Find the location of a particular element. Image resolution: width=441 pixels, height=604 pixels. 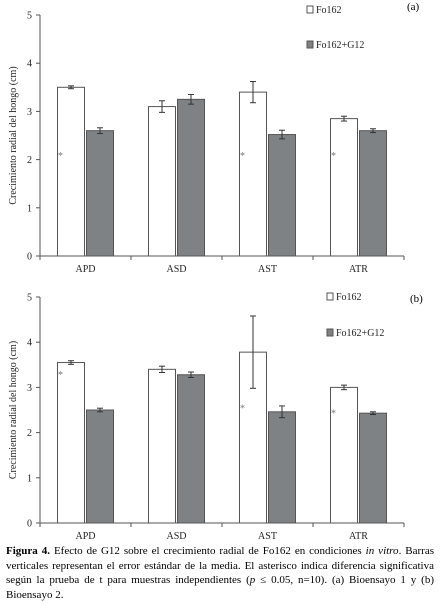

caption-italic-1: in vitro is located at coordinates (382, 551).